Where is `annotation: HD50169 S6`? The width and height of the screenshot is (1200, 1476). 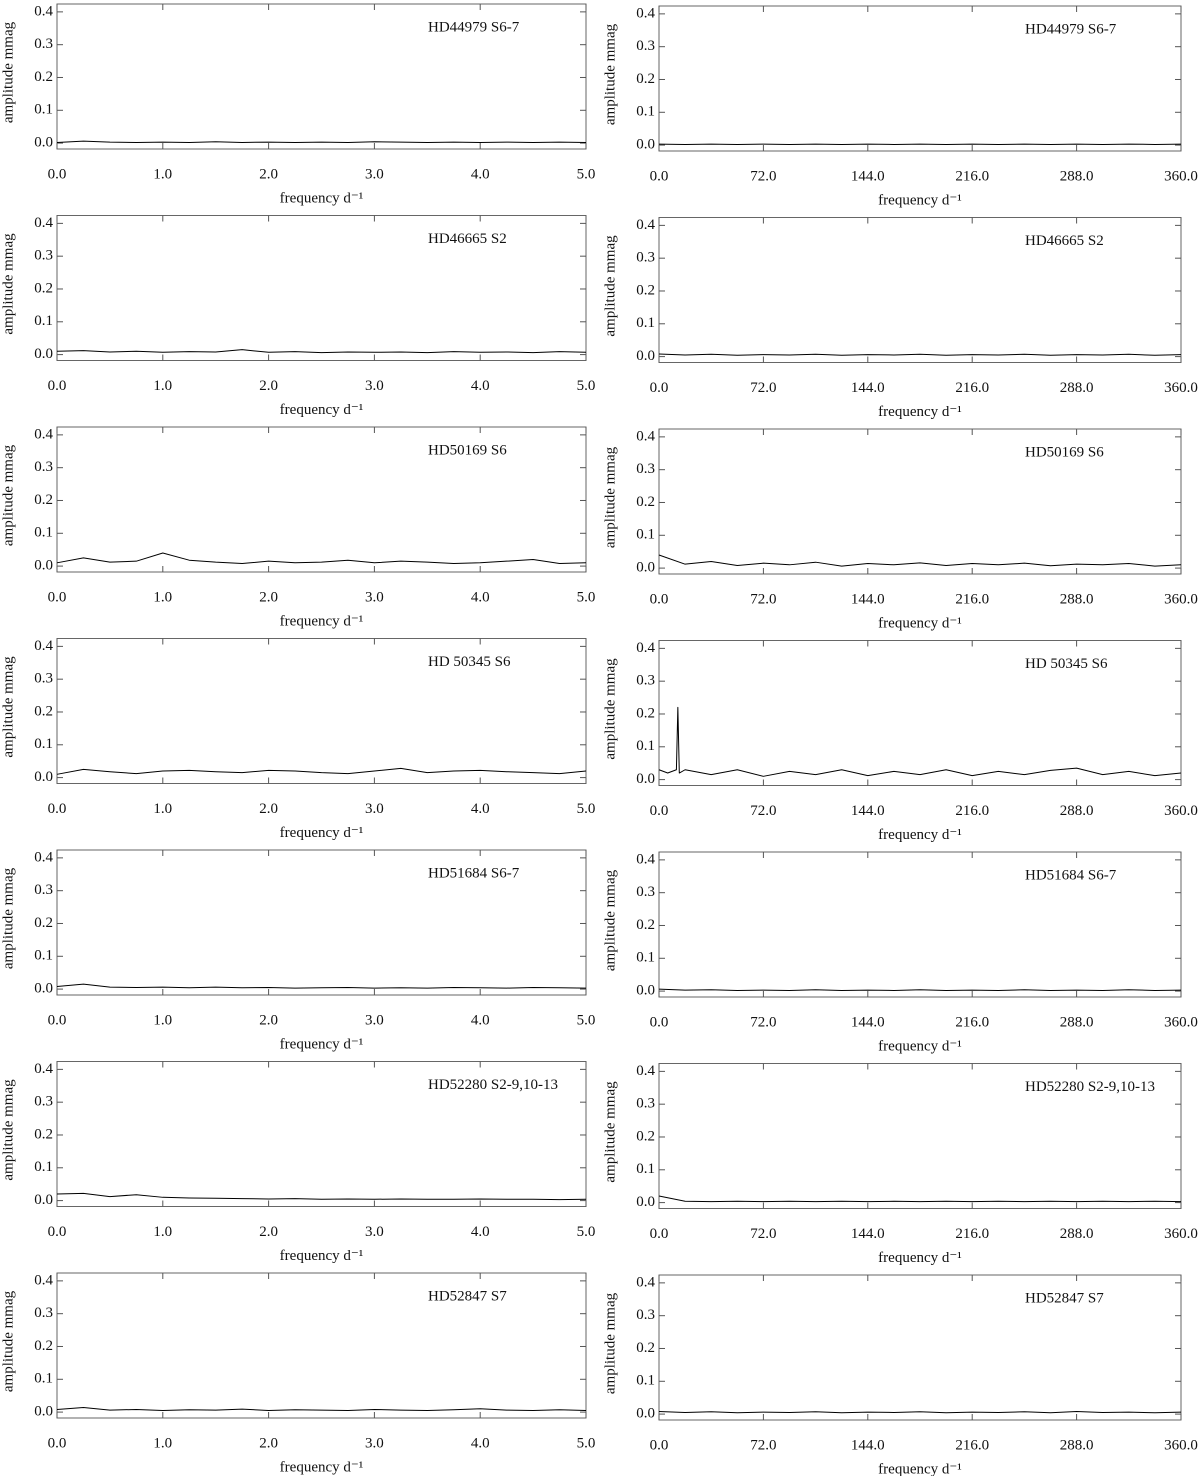
annotation: HD50169 S6 is located at coordinates (467, 450).